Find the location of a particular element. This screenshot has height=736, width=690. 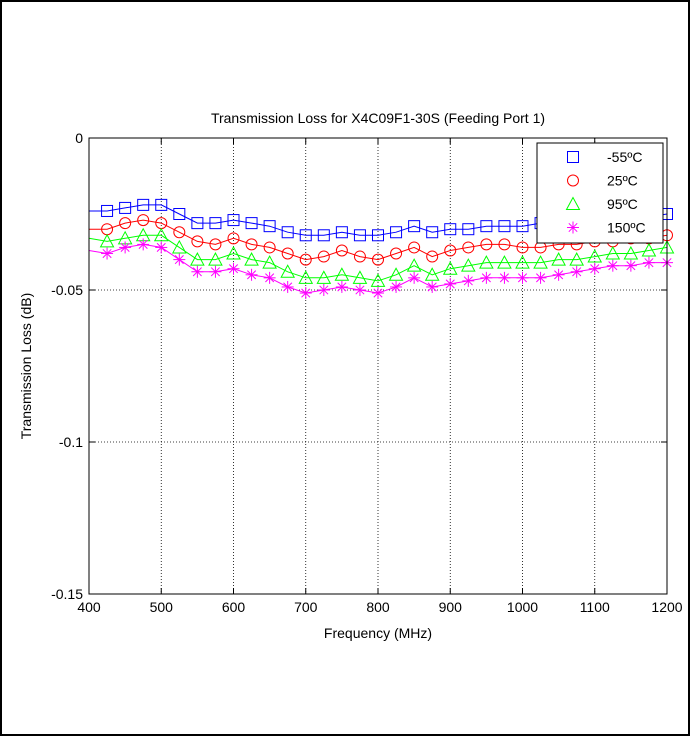

legend-item: 25ºC is located at coordinates (594, 181).